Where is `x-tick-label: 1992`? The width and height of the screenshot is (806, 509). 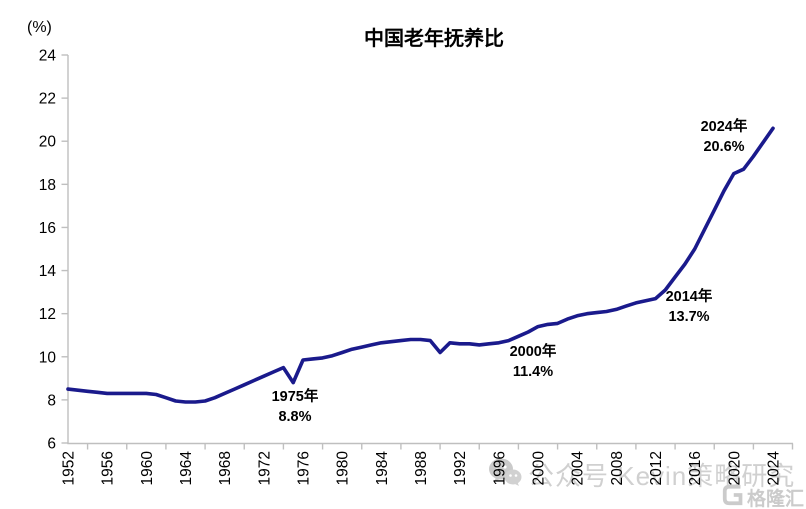 x-tick-label: 1992 is located at coordinates (460, 468).